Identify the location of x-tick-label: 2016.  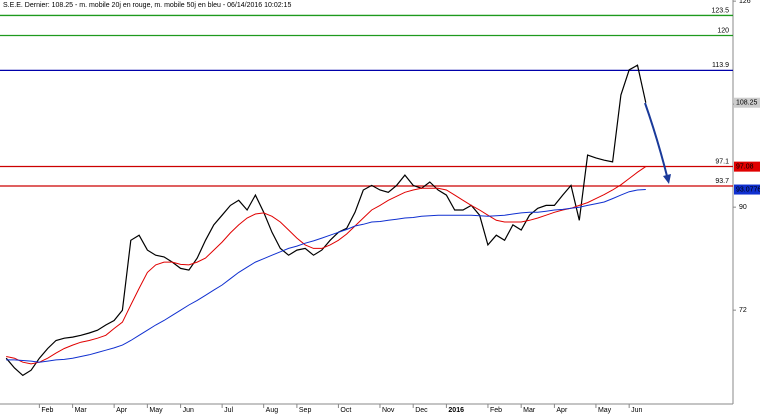
(456, 410).